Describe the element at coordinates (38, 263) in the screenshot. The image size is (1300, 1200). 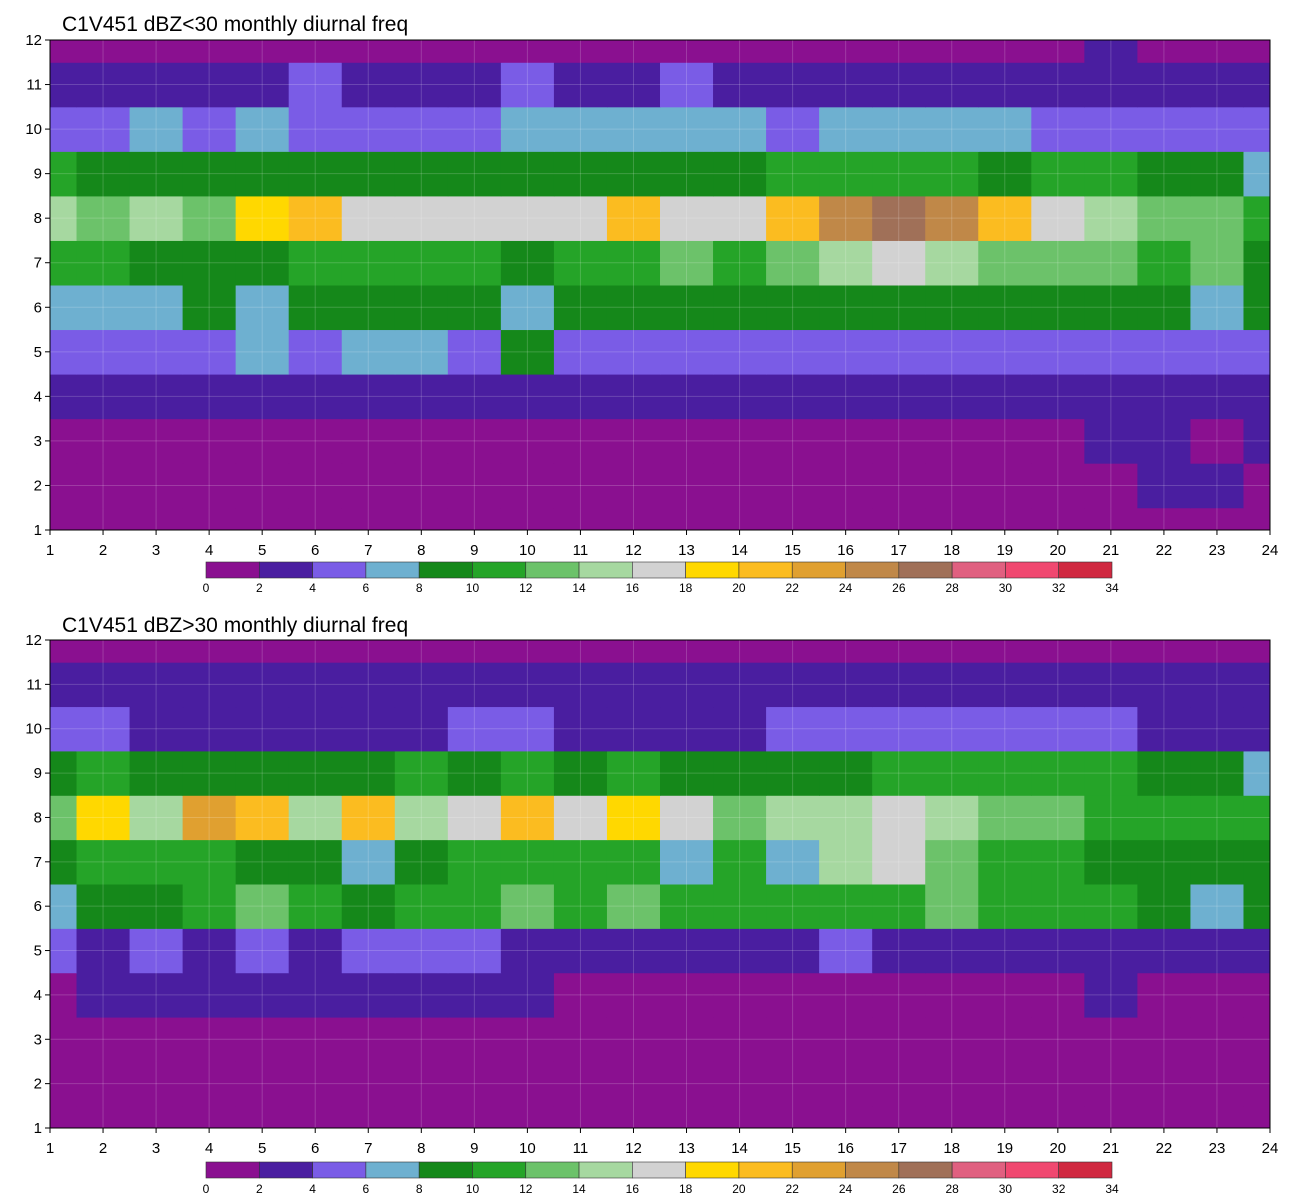
I see `y-tick-label: 7` at that location.